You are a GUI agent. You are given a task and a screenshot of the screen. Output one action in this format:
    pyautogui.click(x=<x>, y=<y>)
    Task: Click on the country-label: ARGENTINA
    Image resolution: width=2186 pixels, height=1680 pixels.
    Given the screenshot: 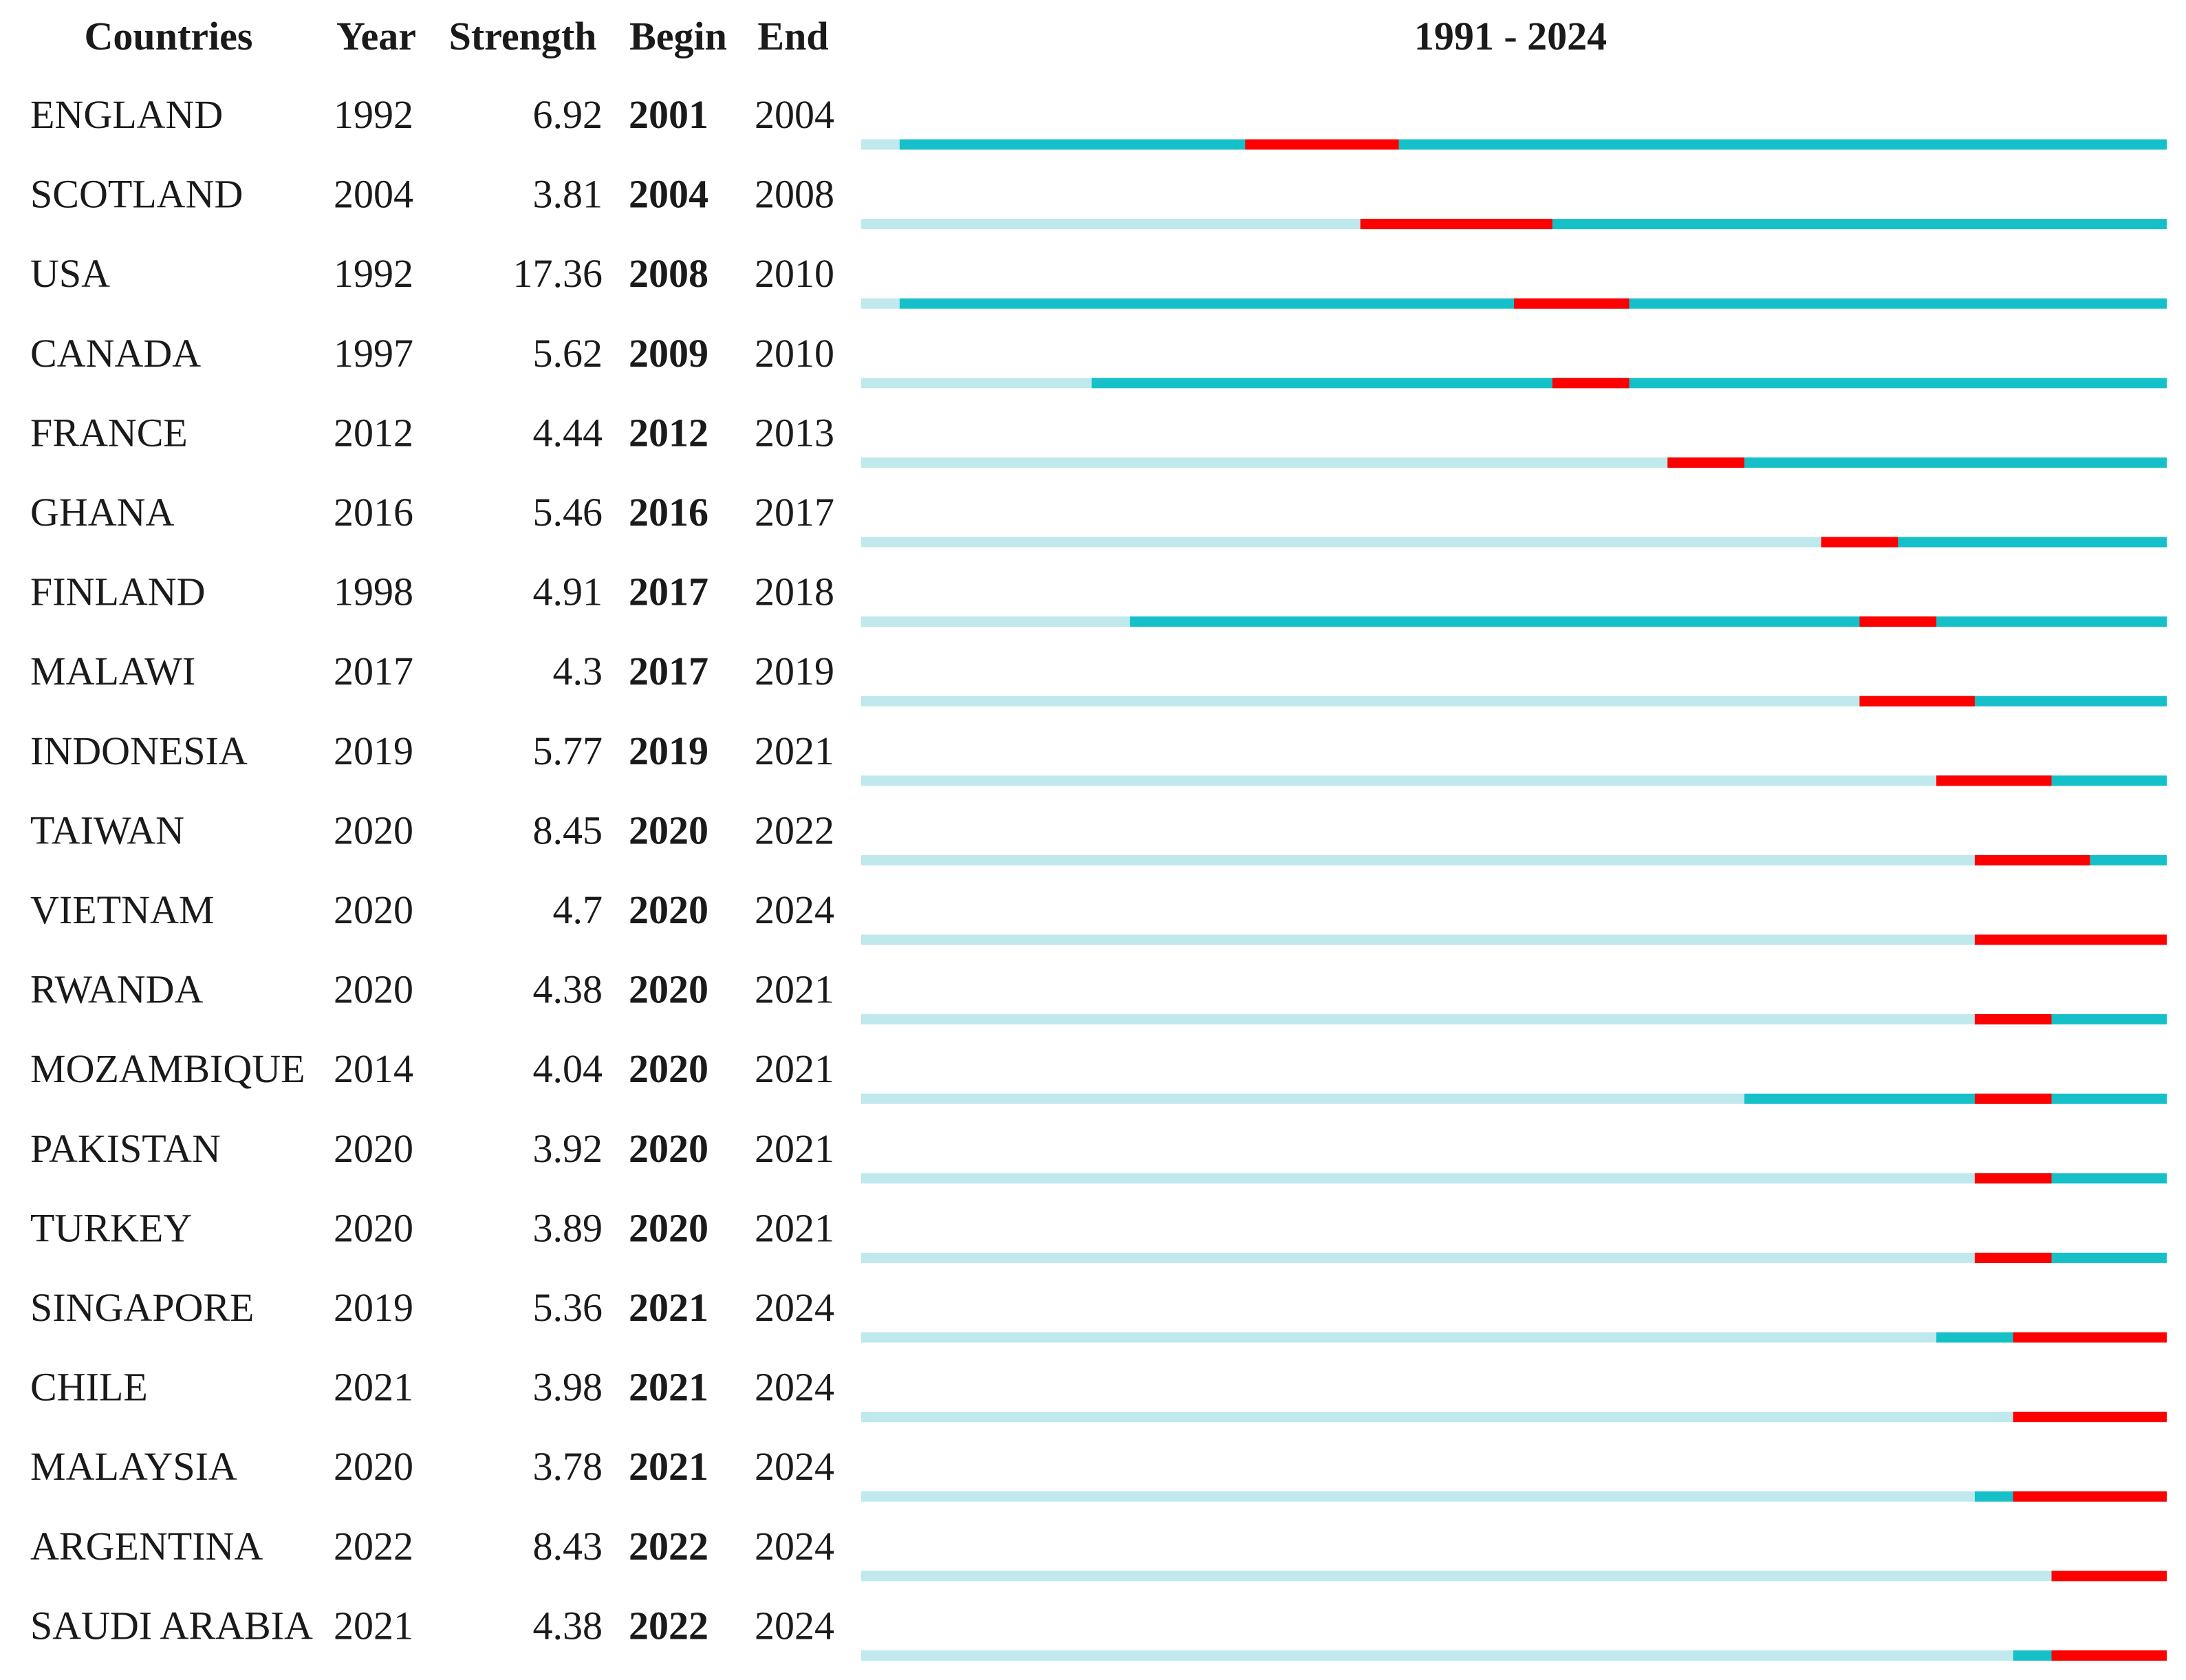 What is the action you would take?
    pyautogui.click(x=146, y=1546)
    